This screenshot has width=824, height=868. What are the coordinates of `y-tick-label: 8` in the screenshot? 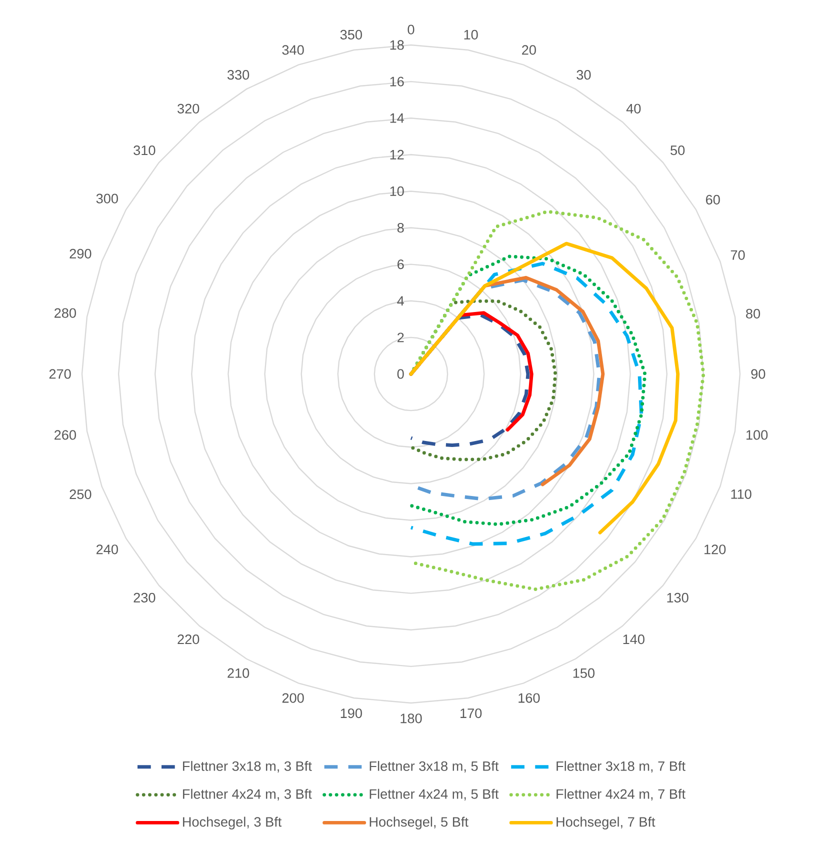 It's located at (400, 227).